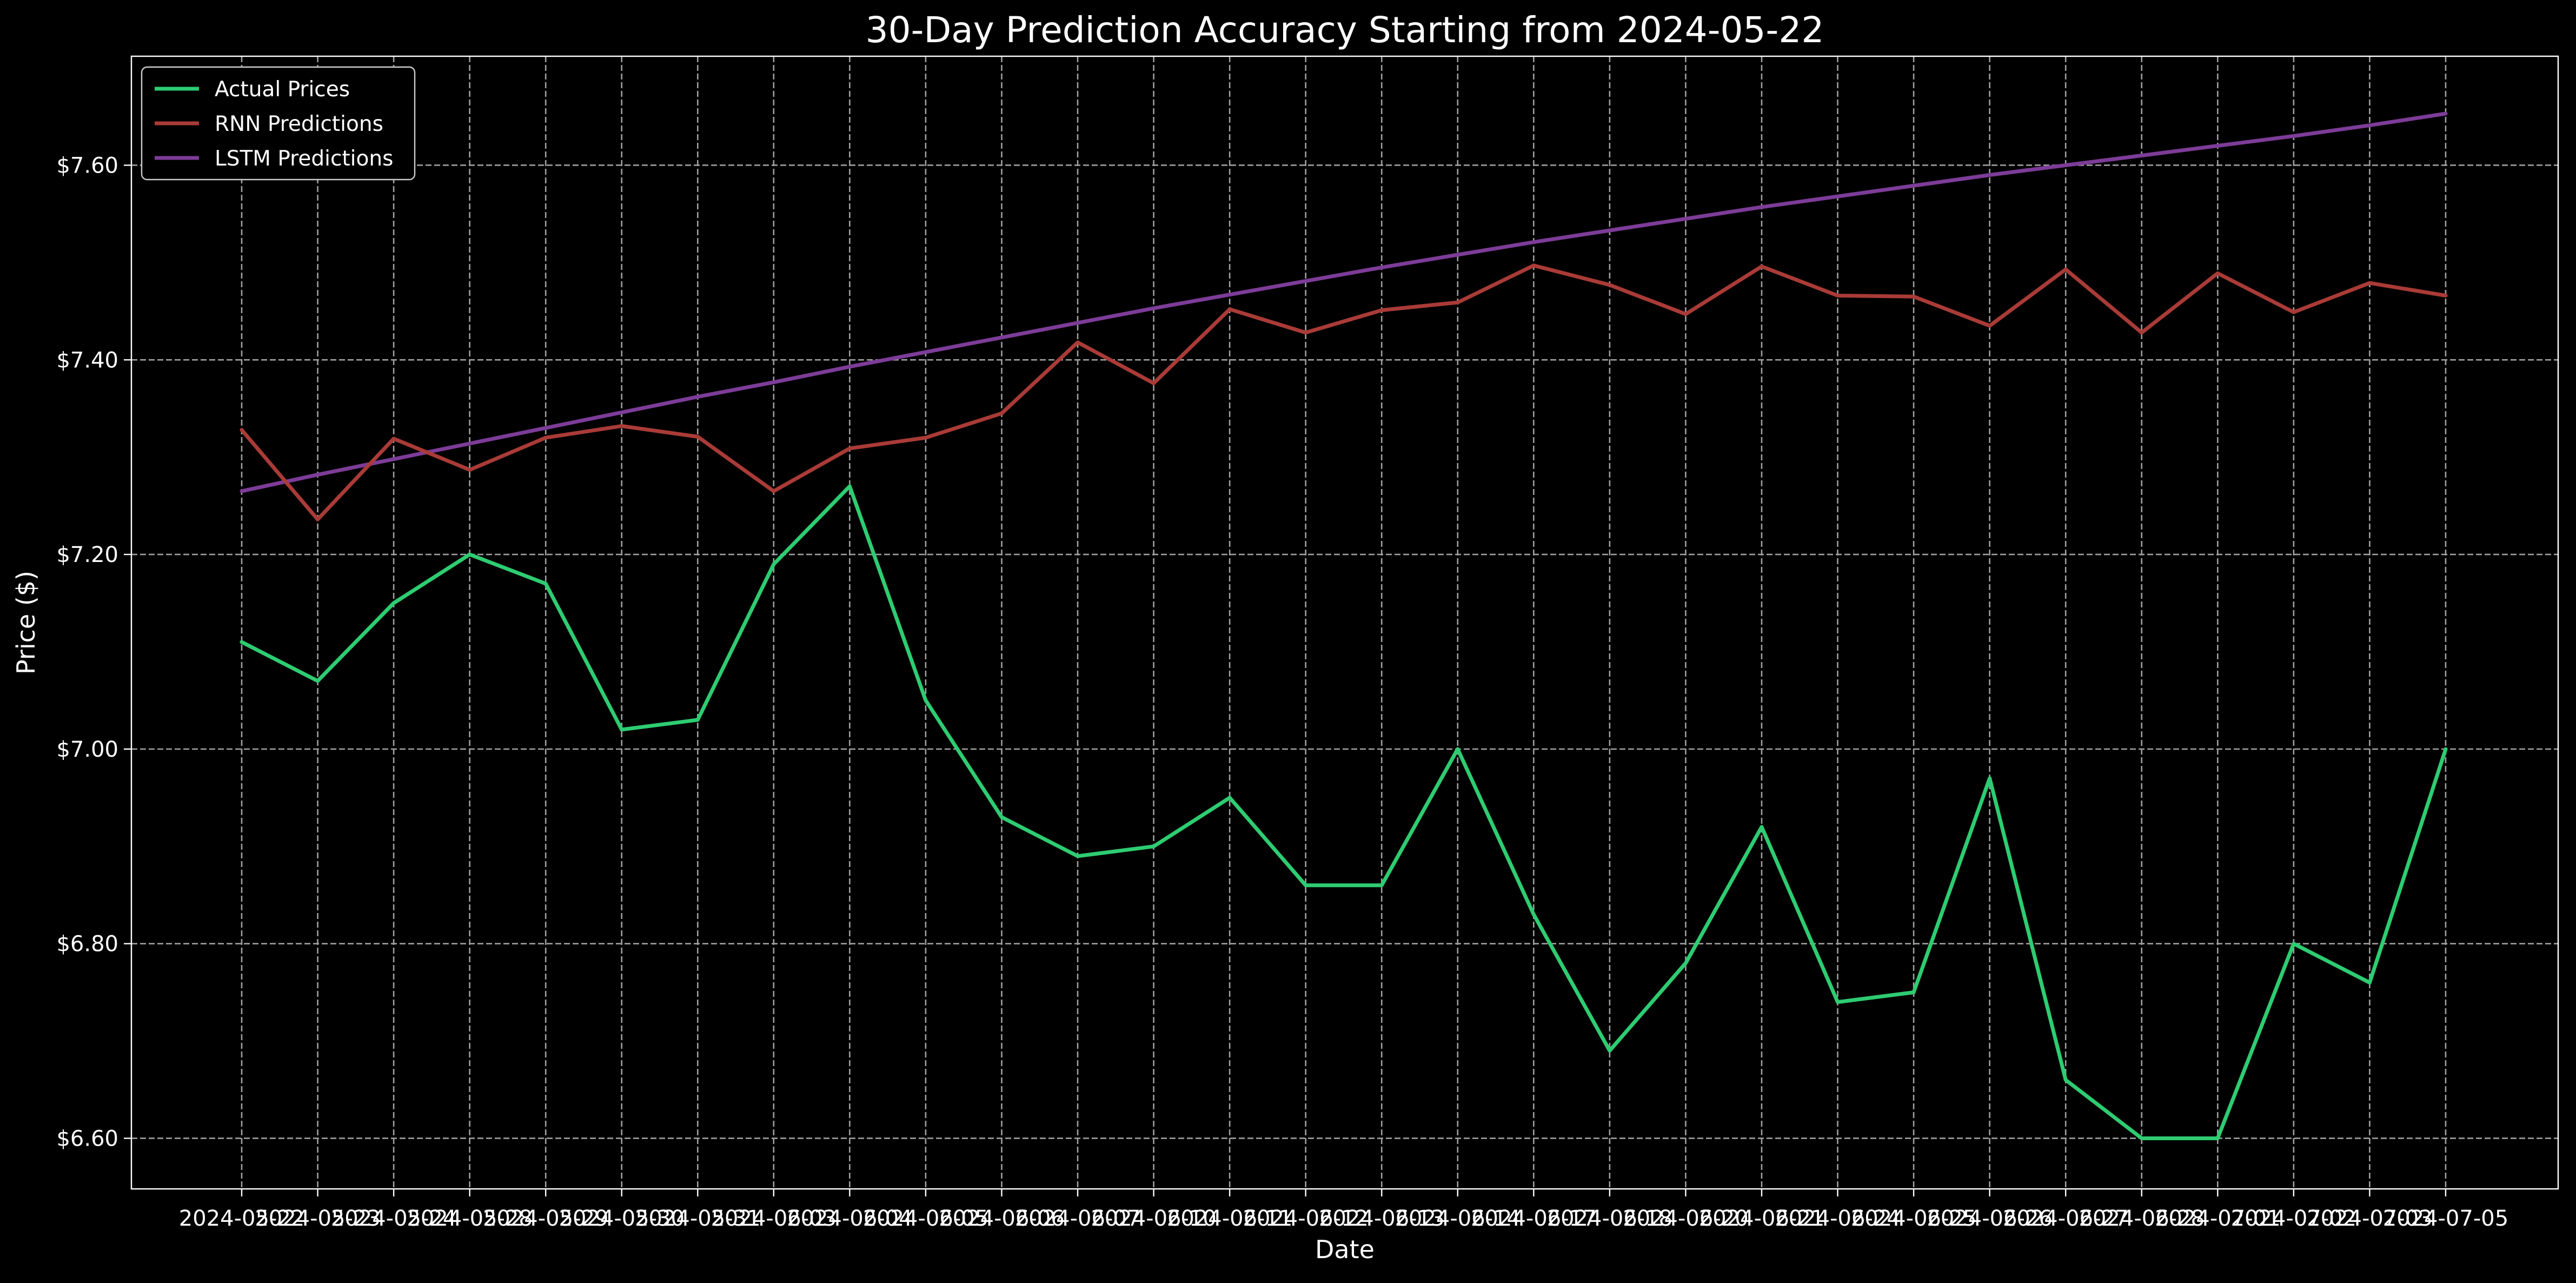  What do you see at coordinates (282, 89) in the screenshot?
I see `legend-item-label: Actual Prices` at bounding box center [282, 89].